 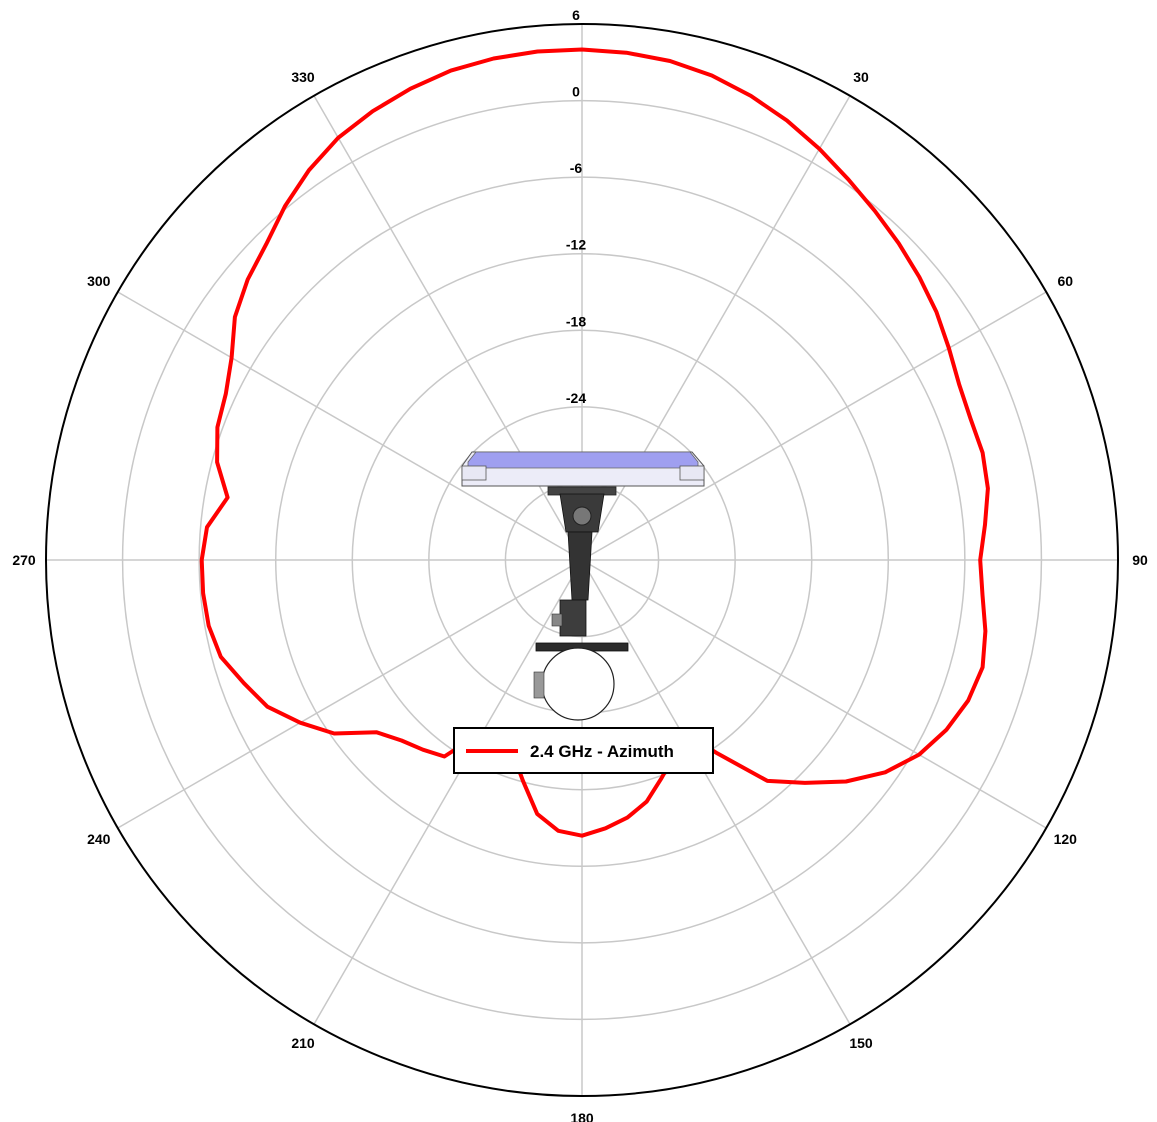 What do you see at coordinates (1065, 281) in the screenshot?
I see `angular-tick-label: 60` at bounding box center [1065, 281].